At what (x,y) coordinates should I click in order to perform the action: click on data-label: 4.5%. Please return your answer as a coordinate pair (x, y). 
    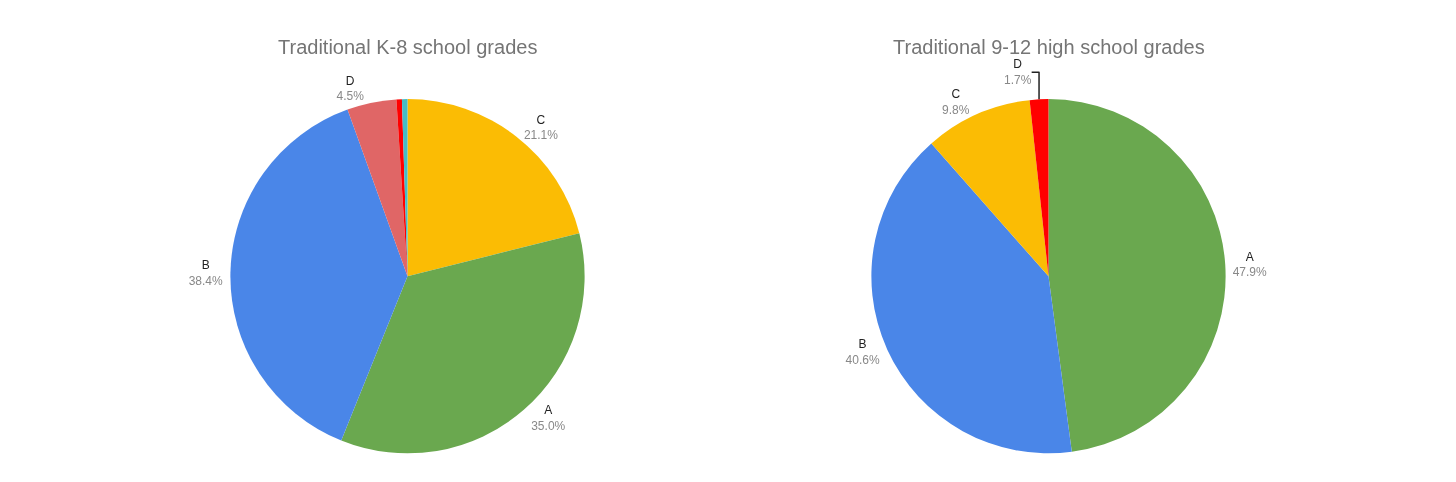
    Looking at the image, I should click on (350, 96).